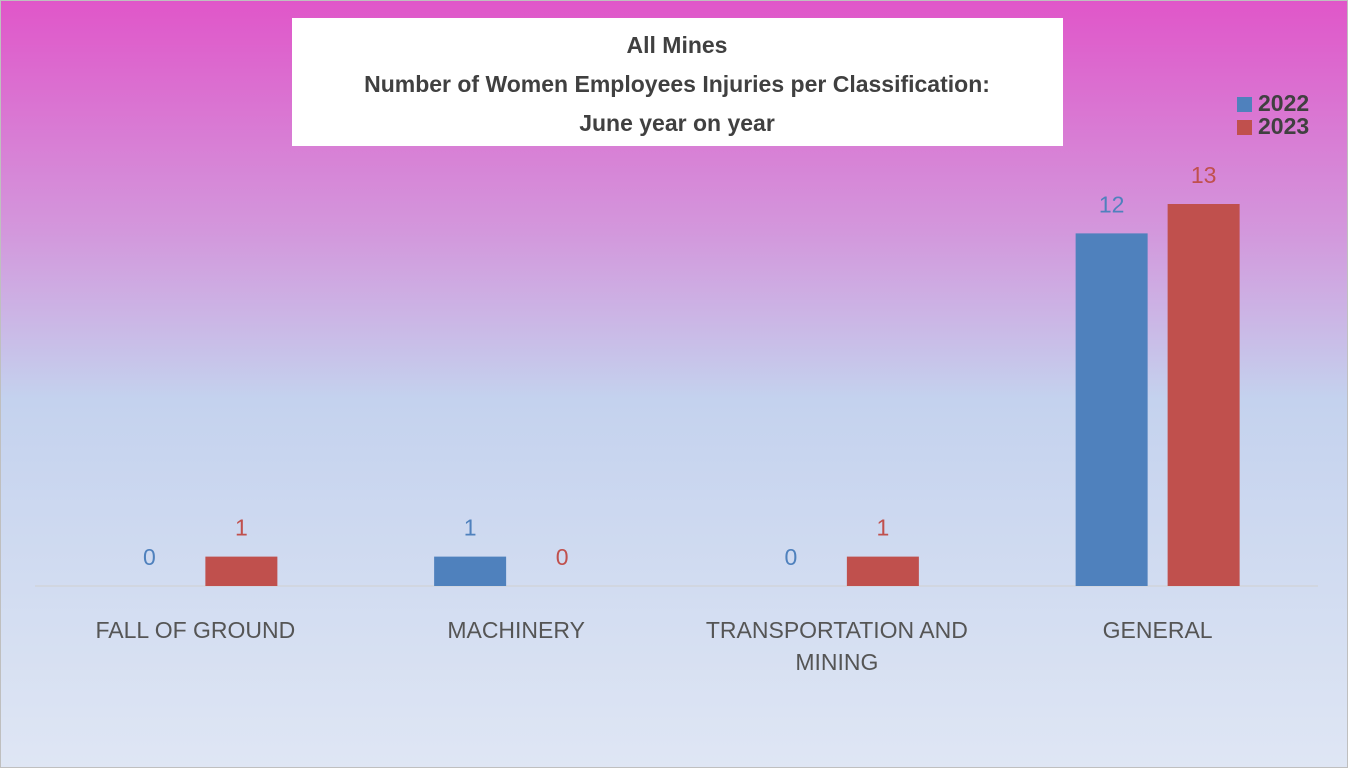 This screenshot has width=1349, height=769. What do you see at coordinates (1283, 126) in the screenshot?
I see `legend-label: 2023` at bounding box center [1283, 126].